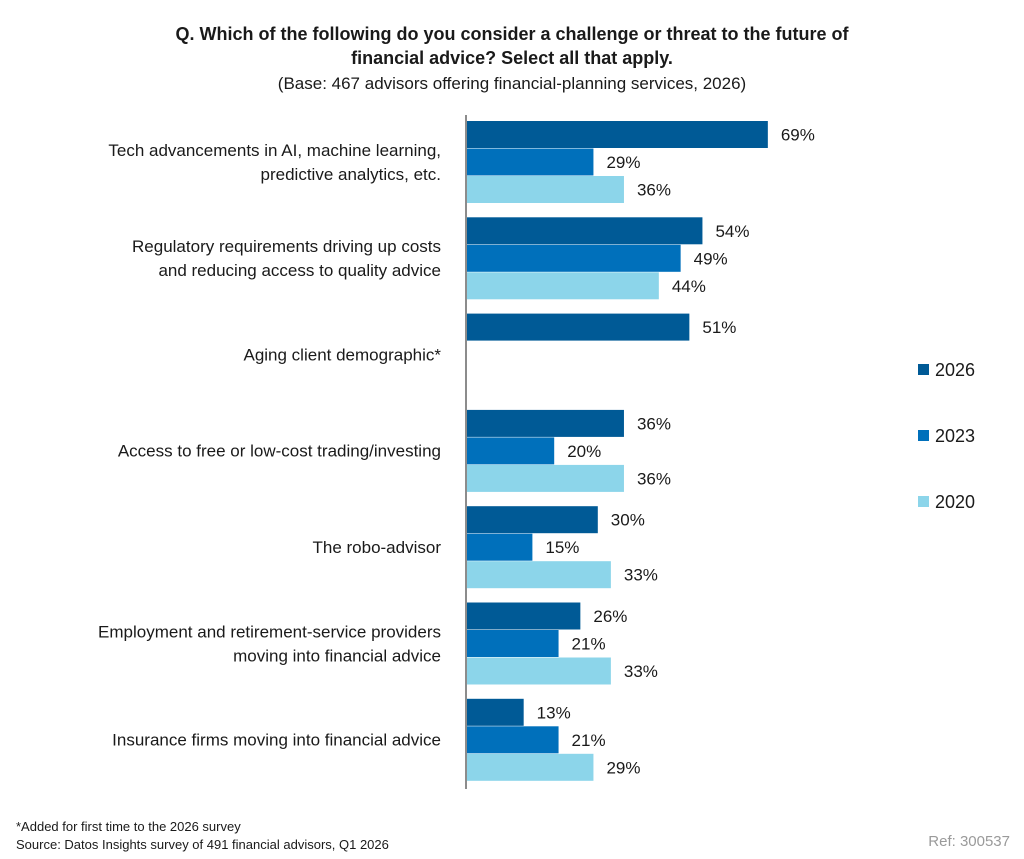 Image resolution: width=1024 pixels, height=859 pixels. What do you see at coordinates (337, 655) in the screenshot?
I see `category-label-line: moving into financial advice` at bounding box center [337, 655].